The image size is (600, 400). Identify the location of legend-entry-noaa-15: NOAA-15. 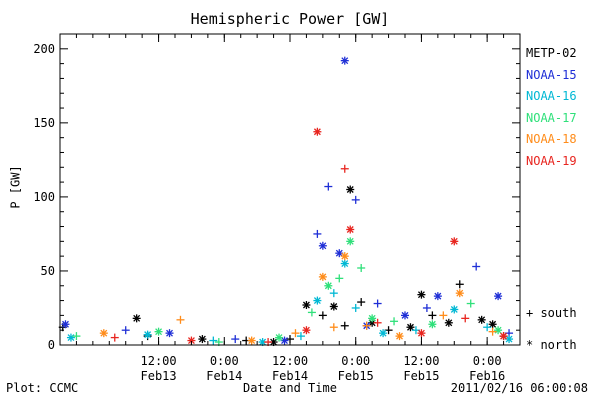
(551, 74).